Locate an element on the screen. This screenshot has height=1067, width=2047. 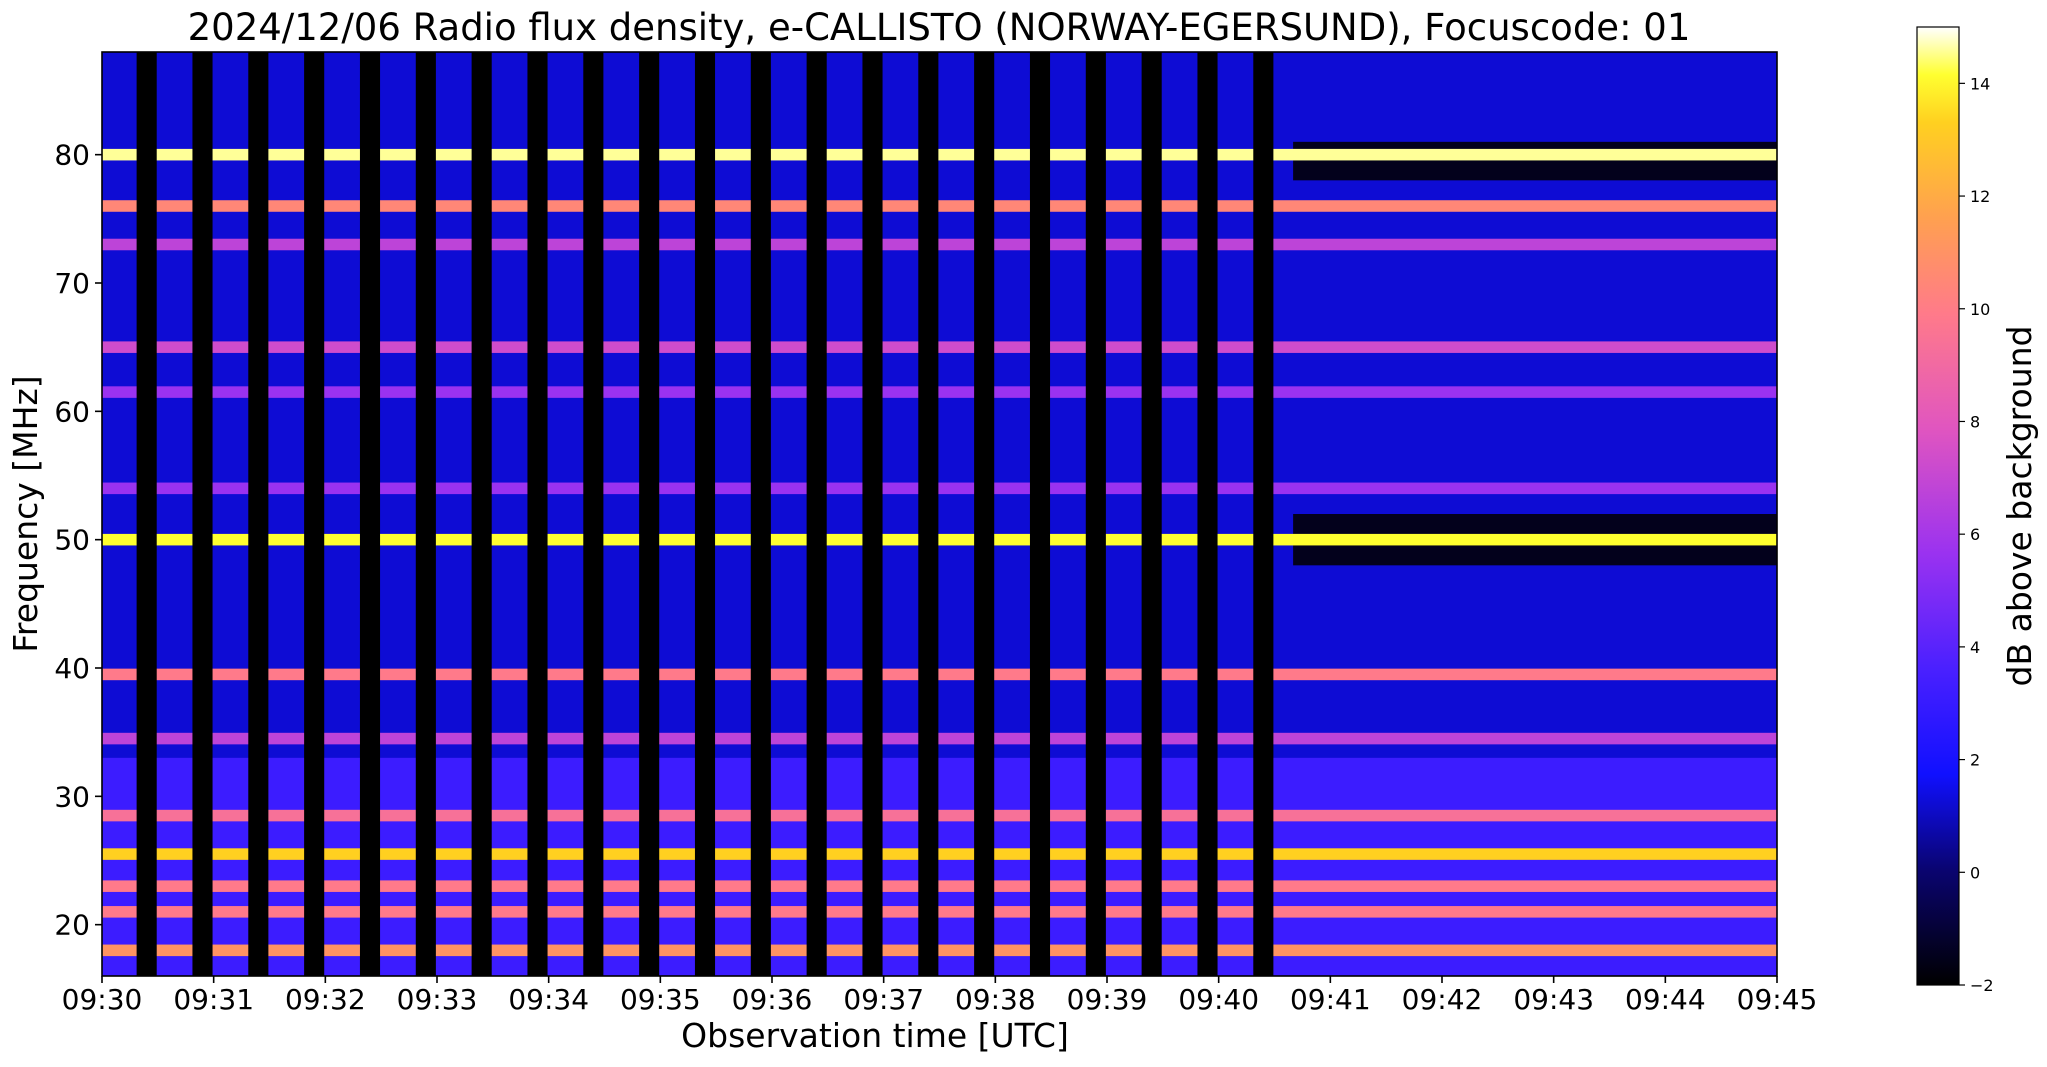
colorbar-tick-label: 12 is located at coordinates (1980, 196).